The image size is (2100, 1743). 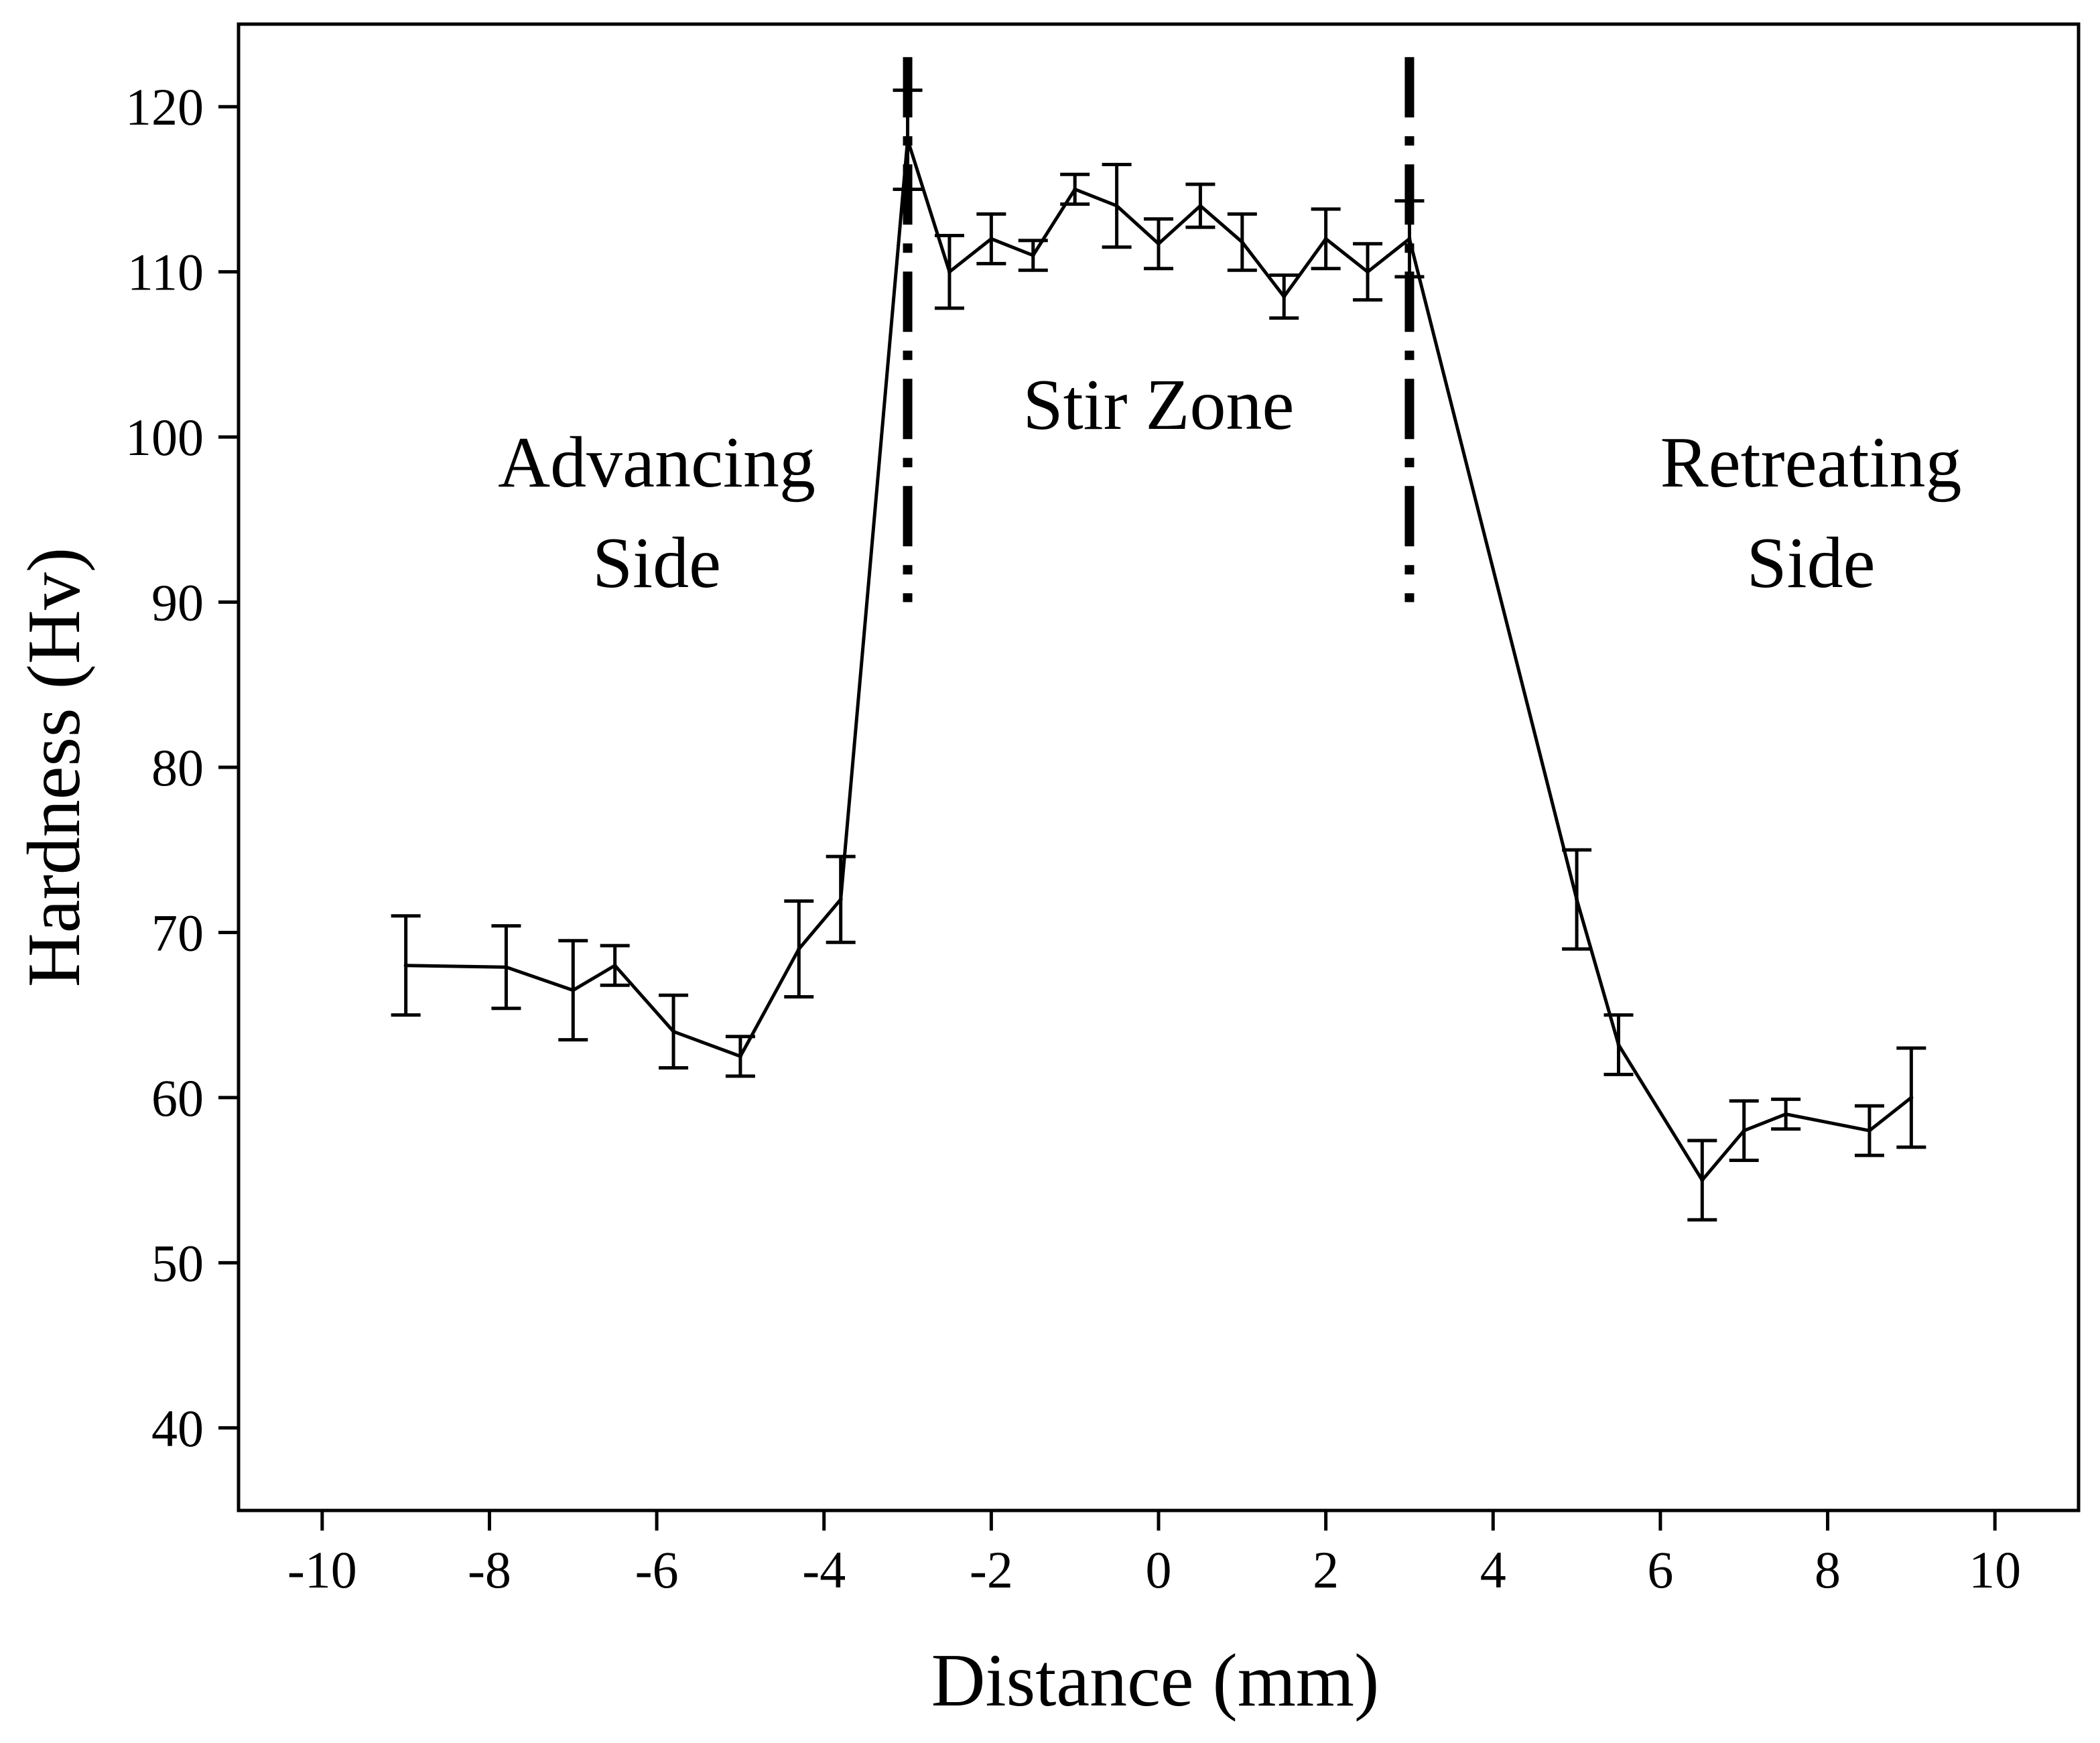 I want to click on x-tick-label: -10, so click(x=322, y=1570).